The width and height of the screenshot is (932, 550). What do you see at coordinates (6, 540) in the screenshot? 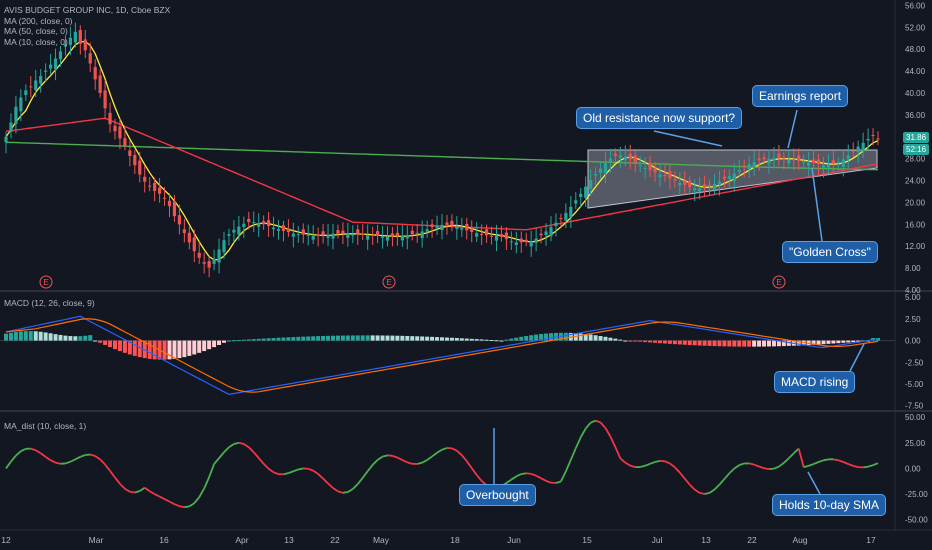
I see `time-tick-label: 12` at bounding box center [6, 540].